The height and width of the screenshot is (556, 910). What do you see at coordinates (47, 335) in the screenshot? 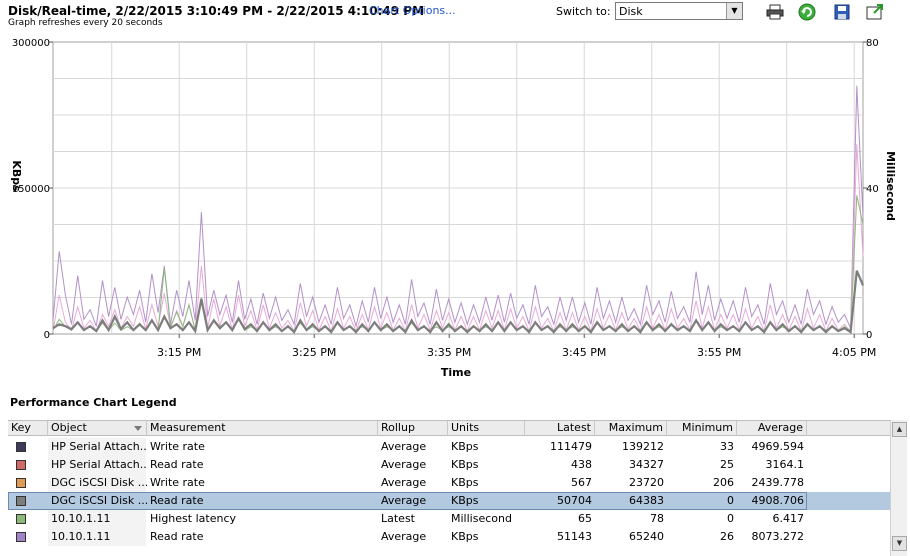
I see `y-tick-label: 0` at bounding box center [47, 335].